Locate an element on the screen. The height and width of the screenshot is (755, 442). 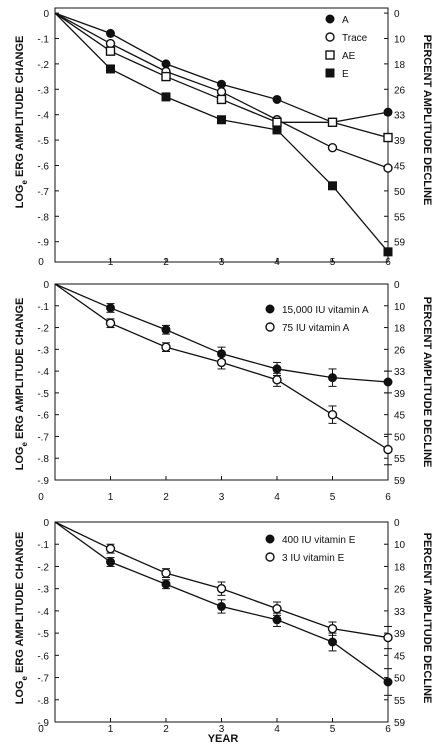
legend-label: 400 IU vitamin E is located at coordinates (319, 540).